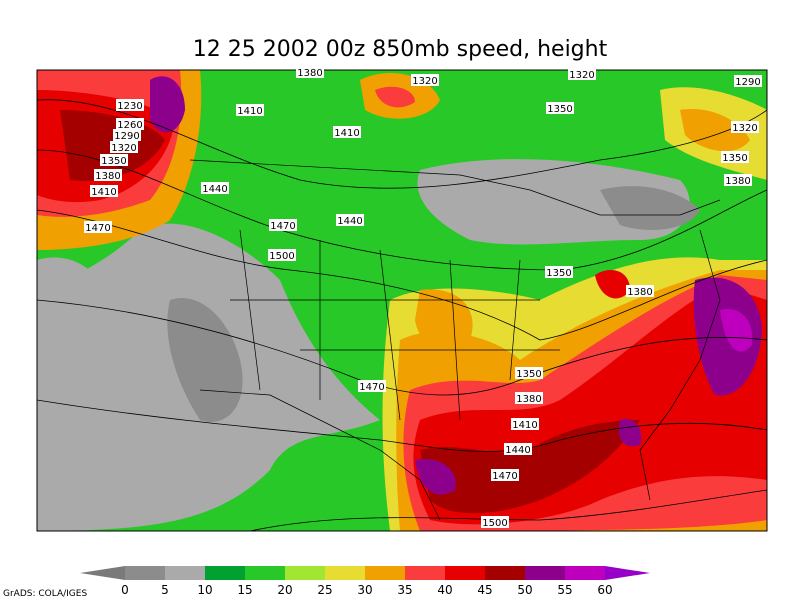 Image resolution: width=800 pixels, height=600 pixels. What do you see at coordinates (627, 573) in the screenshot?
I see `colorbar-arrow-high` at bounding box center [627, 573].